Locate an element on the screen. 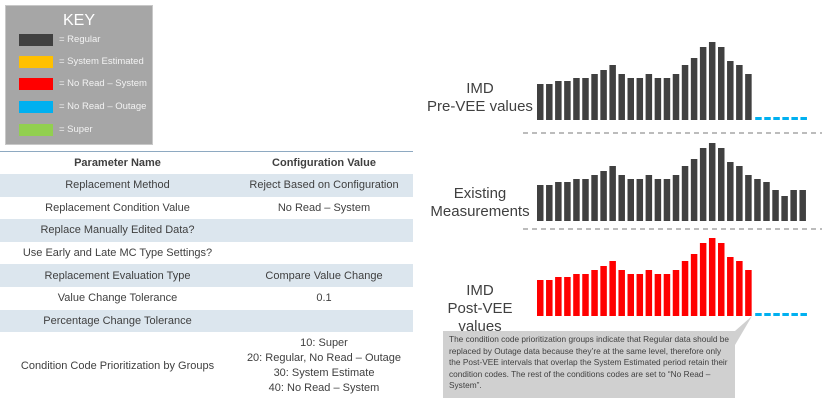  priority-group: 20: Regular, No Read – Outage is located at coordinates (324, 358).